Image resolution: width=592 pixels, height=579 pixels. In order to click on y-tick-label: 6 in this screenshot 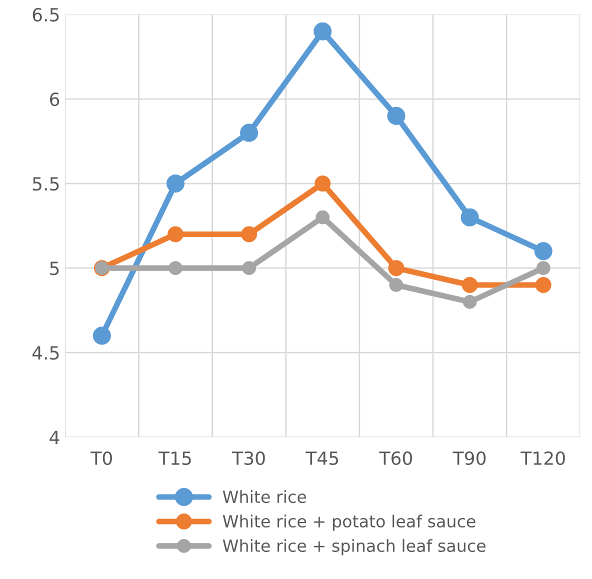, I will do `click(55, 99)`.